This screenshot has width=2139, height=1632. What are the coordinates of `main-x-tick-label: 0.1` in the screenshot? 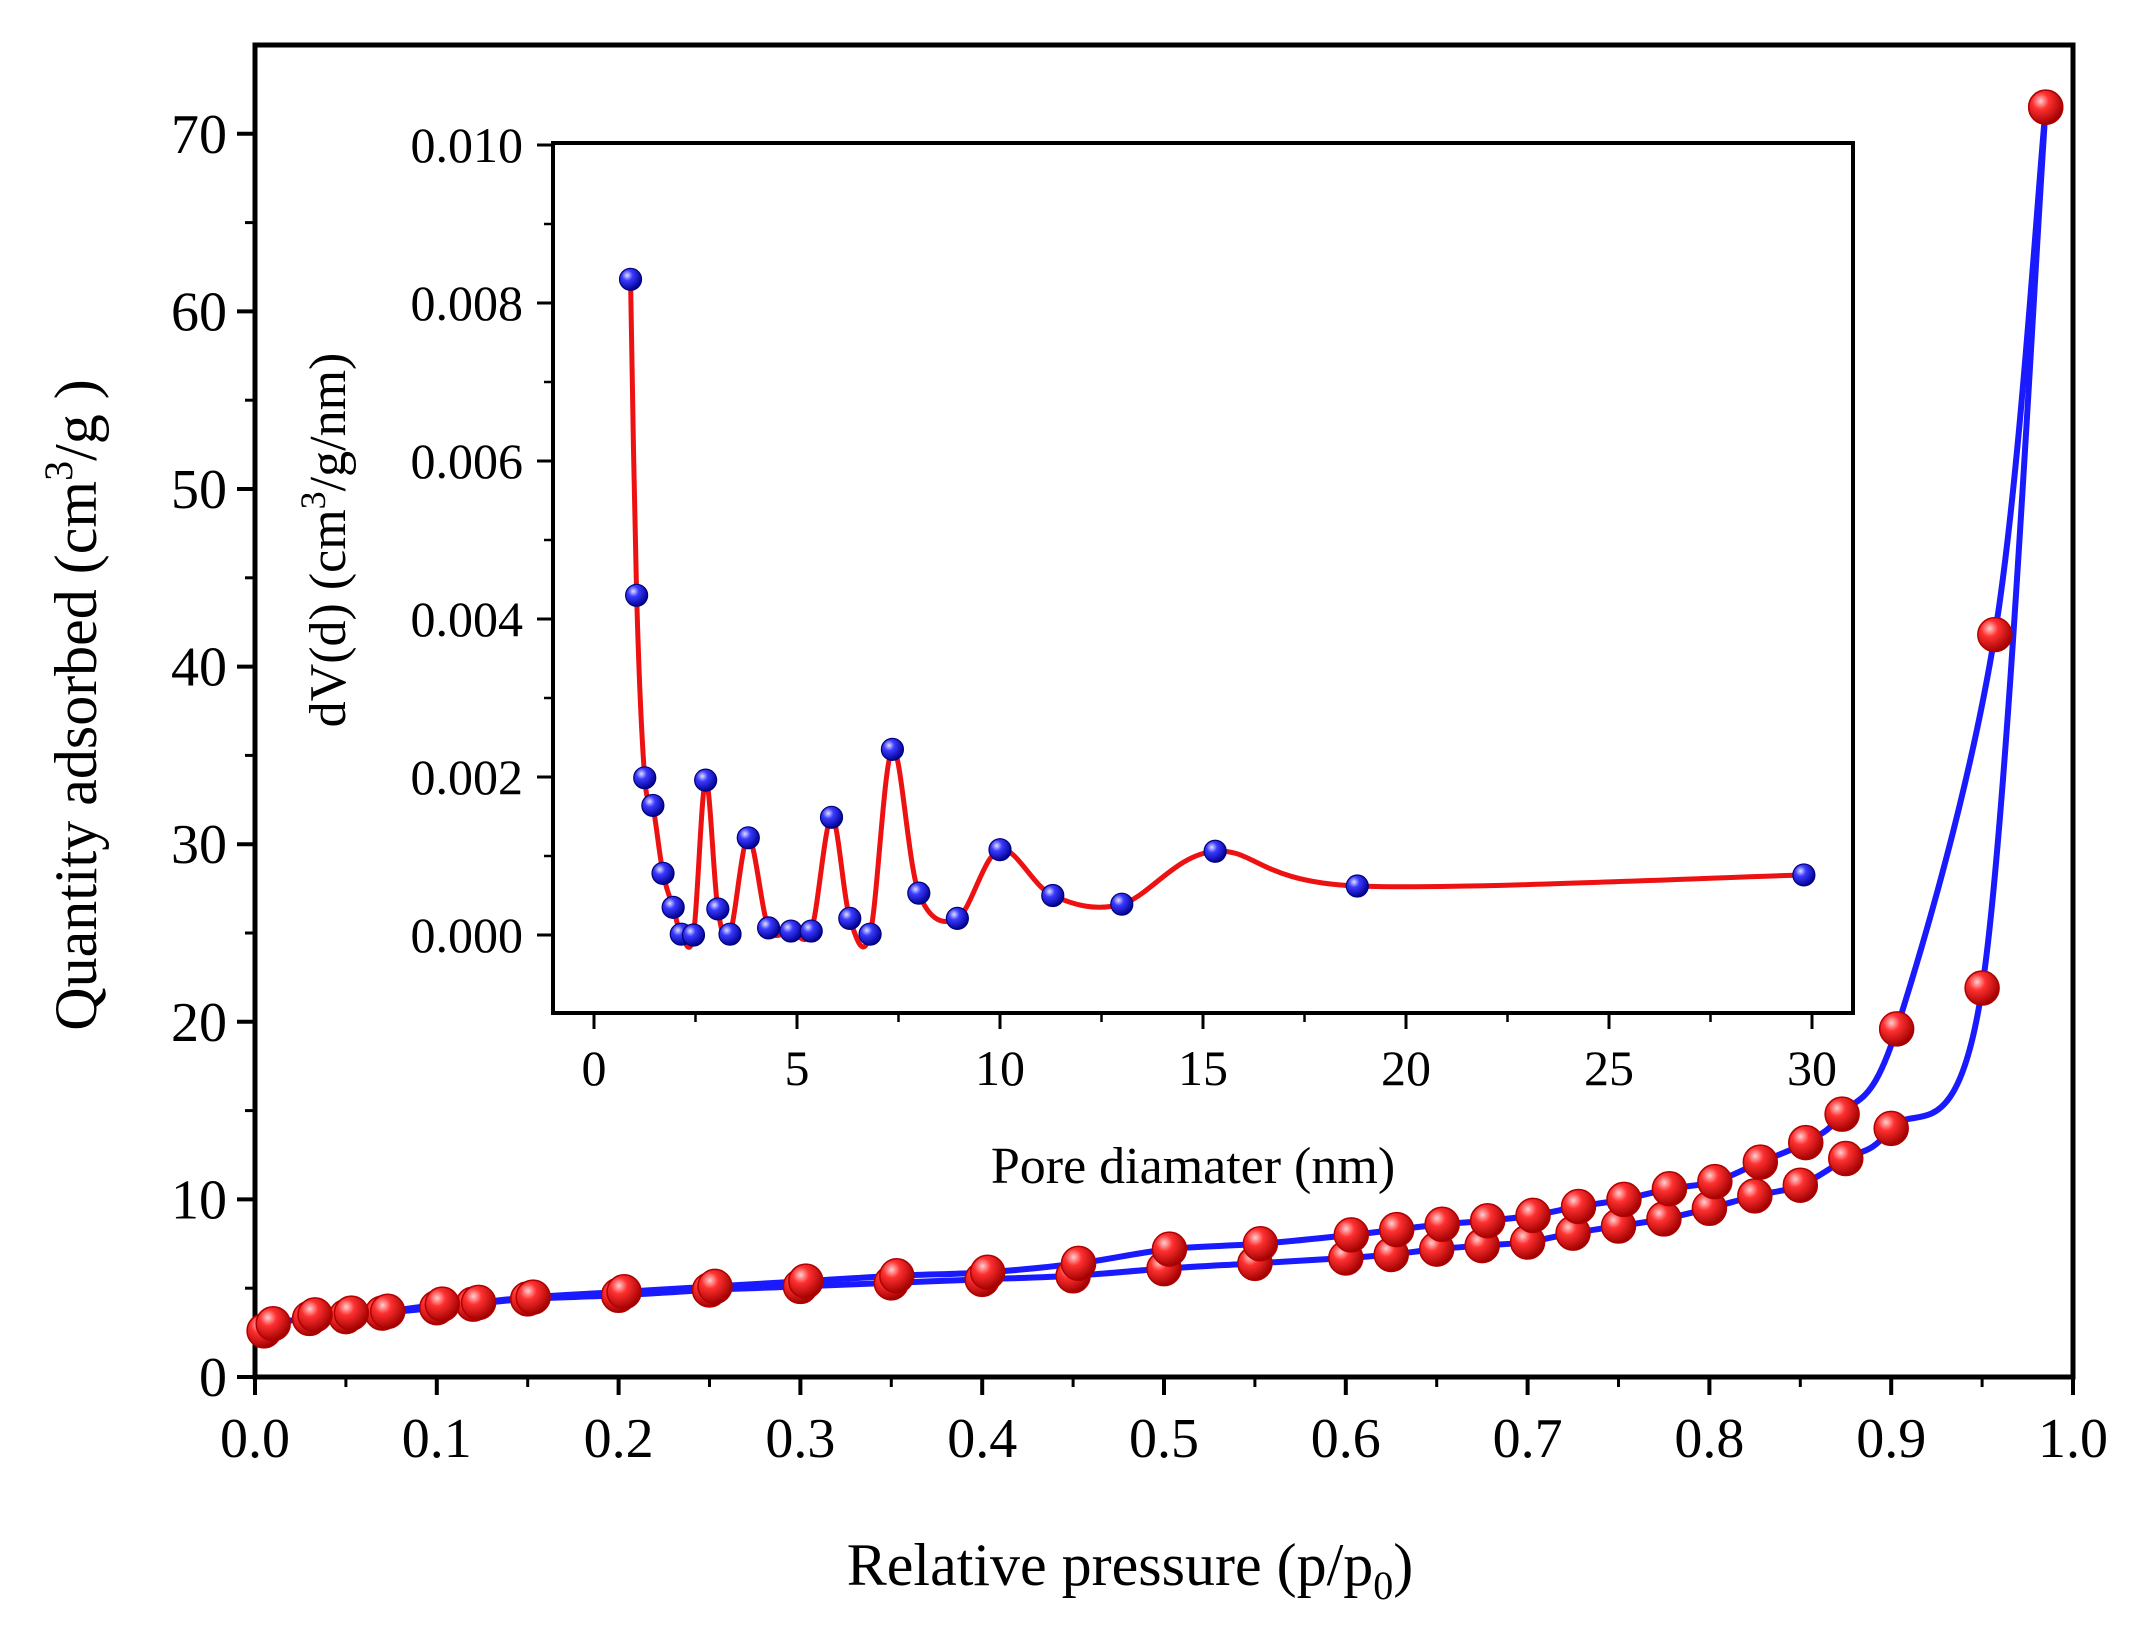 It's located at (437, 1439).